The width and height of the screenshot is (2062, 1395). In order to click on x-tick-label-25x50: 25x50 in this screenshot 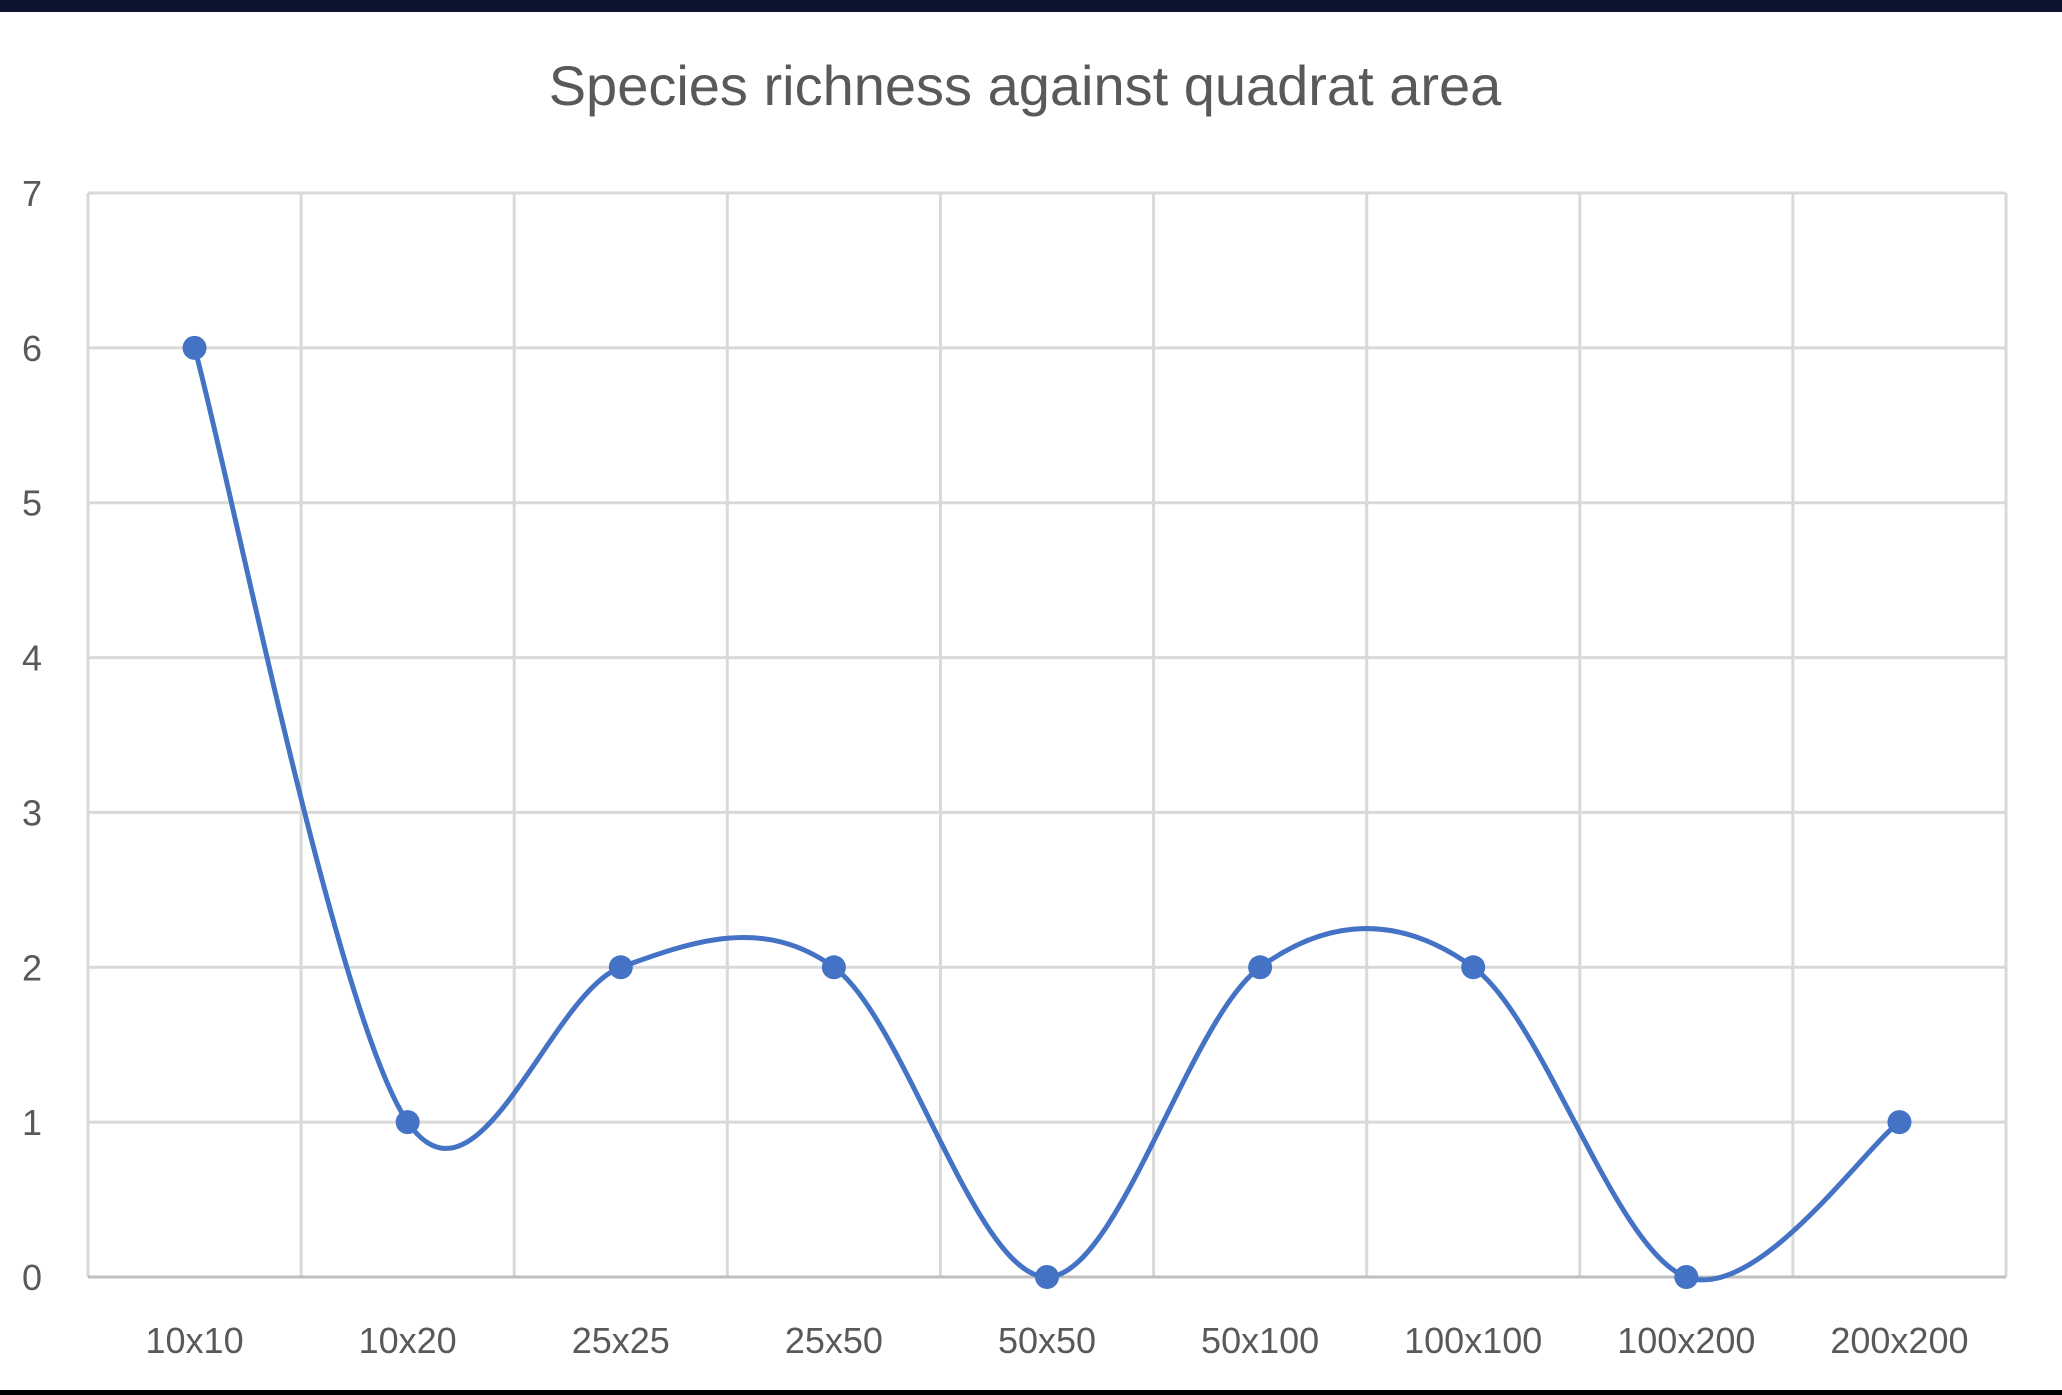, I will do `click(834, 1340)`.